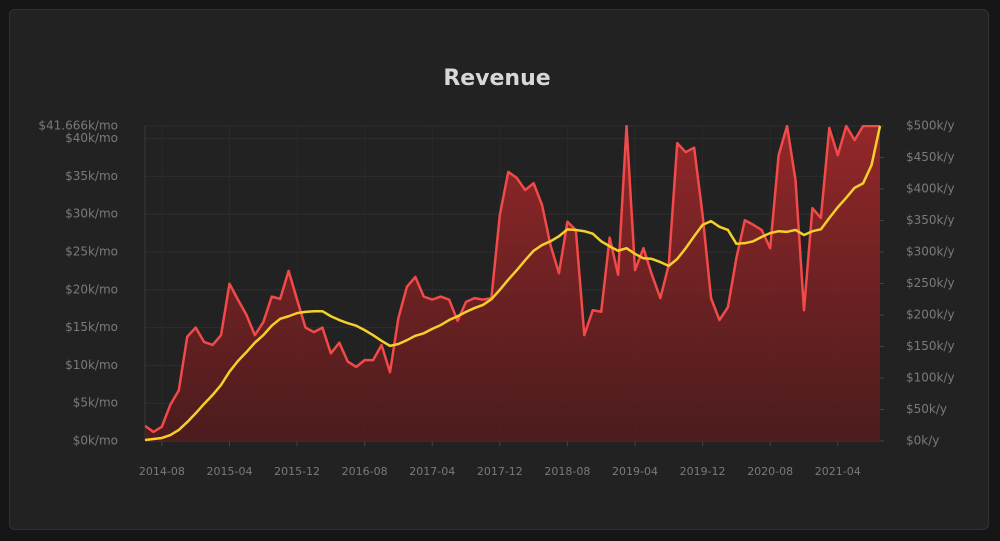  I want to click on y-tick-label: $20k/mo, so click(91, 289).